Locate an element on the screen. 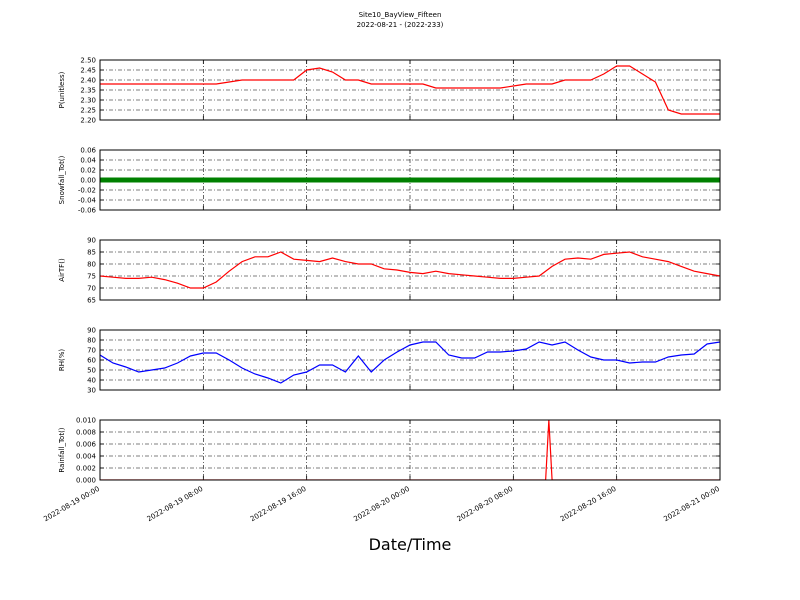  y-tick-label: 2.35 is located at coordinates (88, 91).